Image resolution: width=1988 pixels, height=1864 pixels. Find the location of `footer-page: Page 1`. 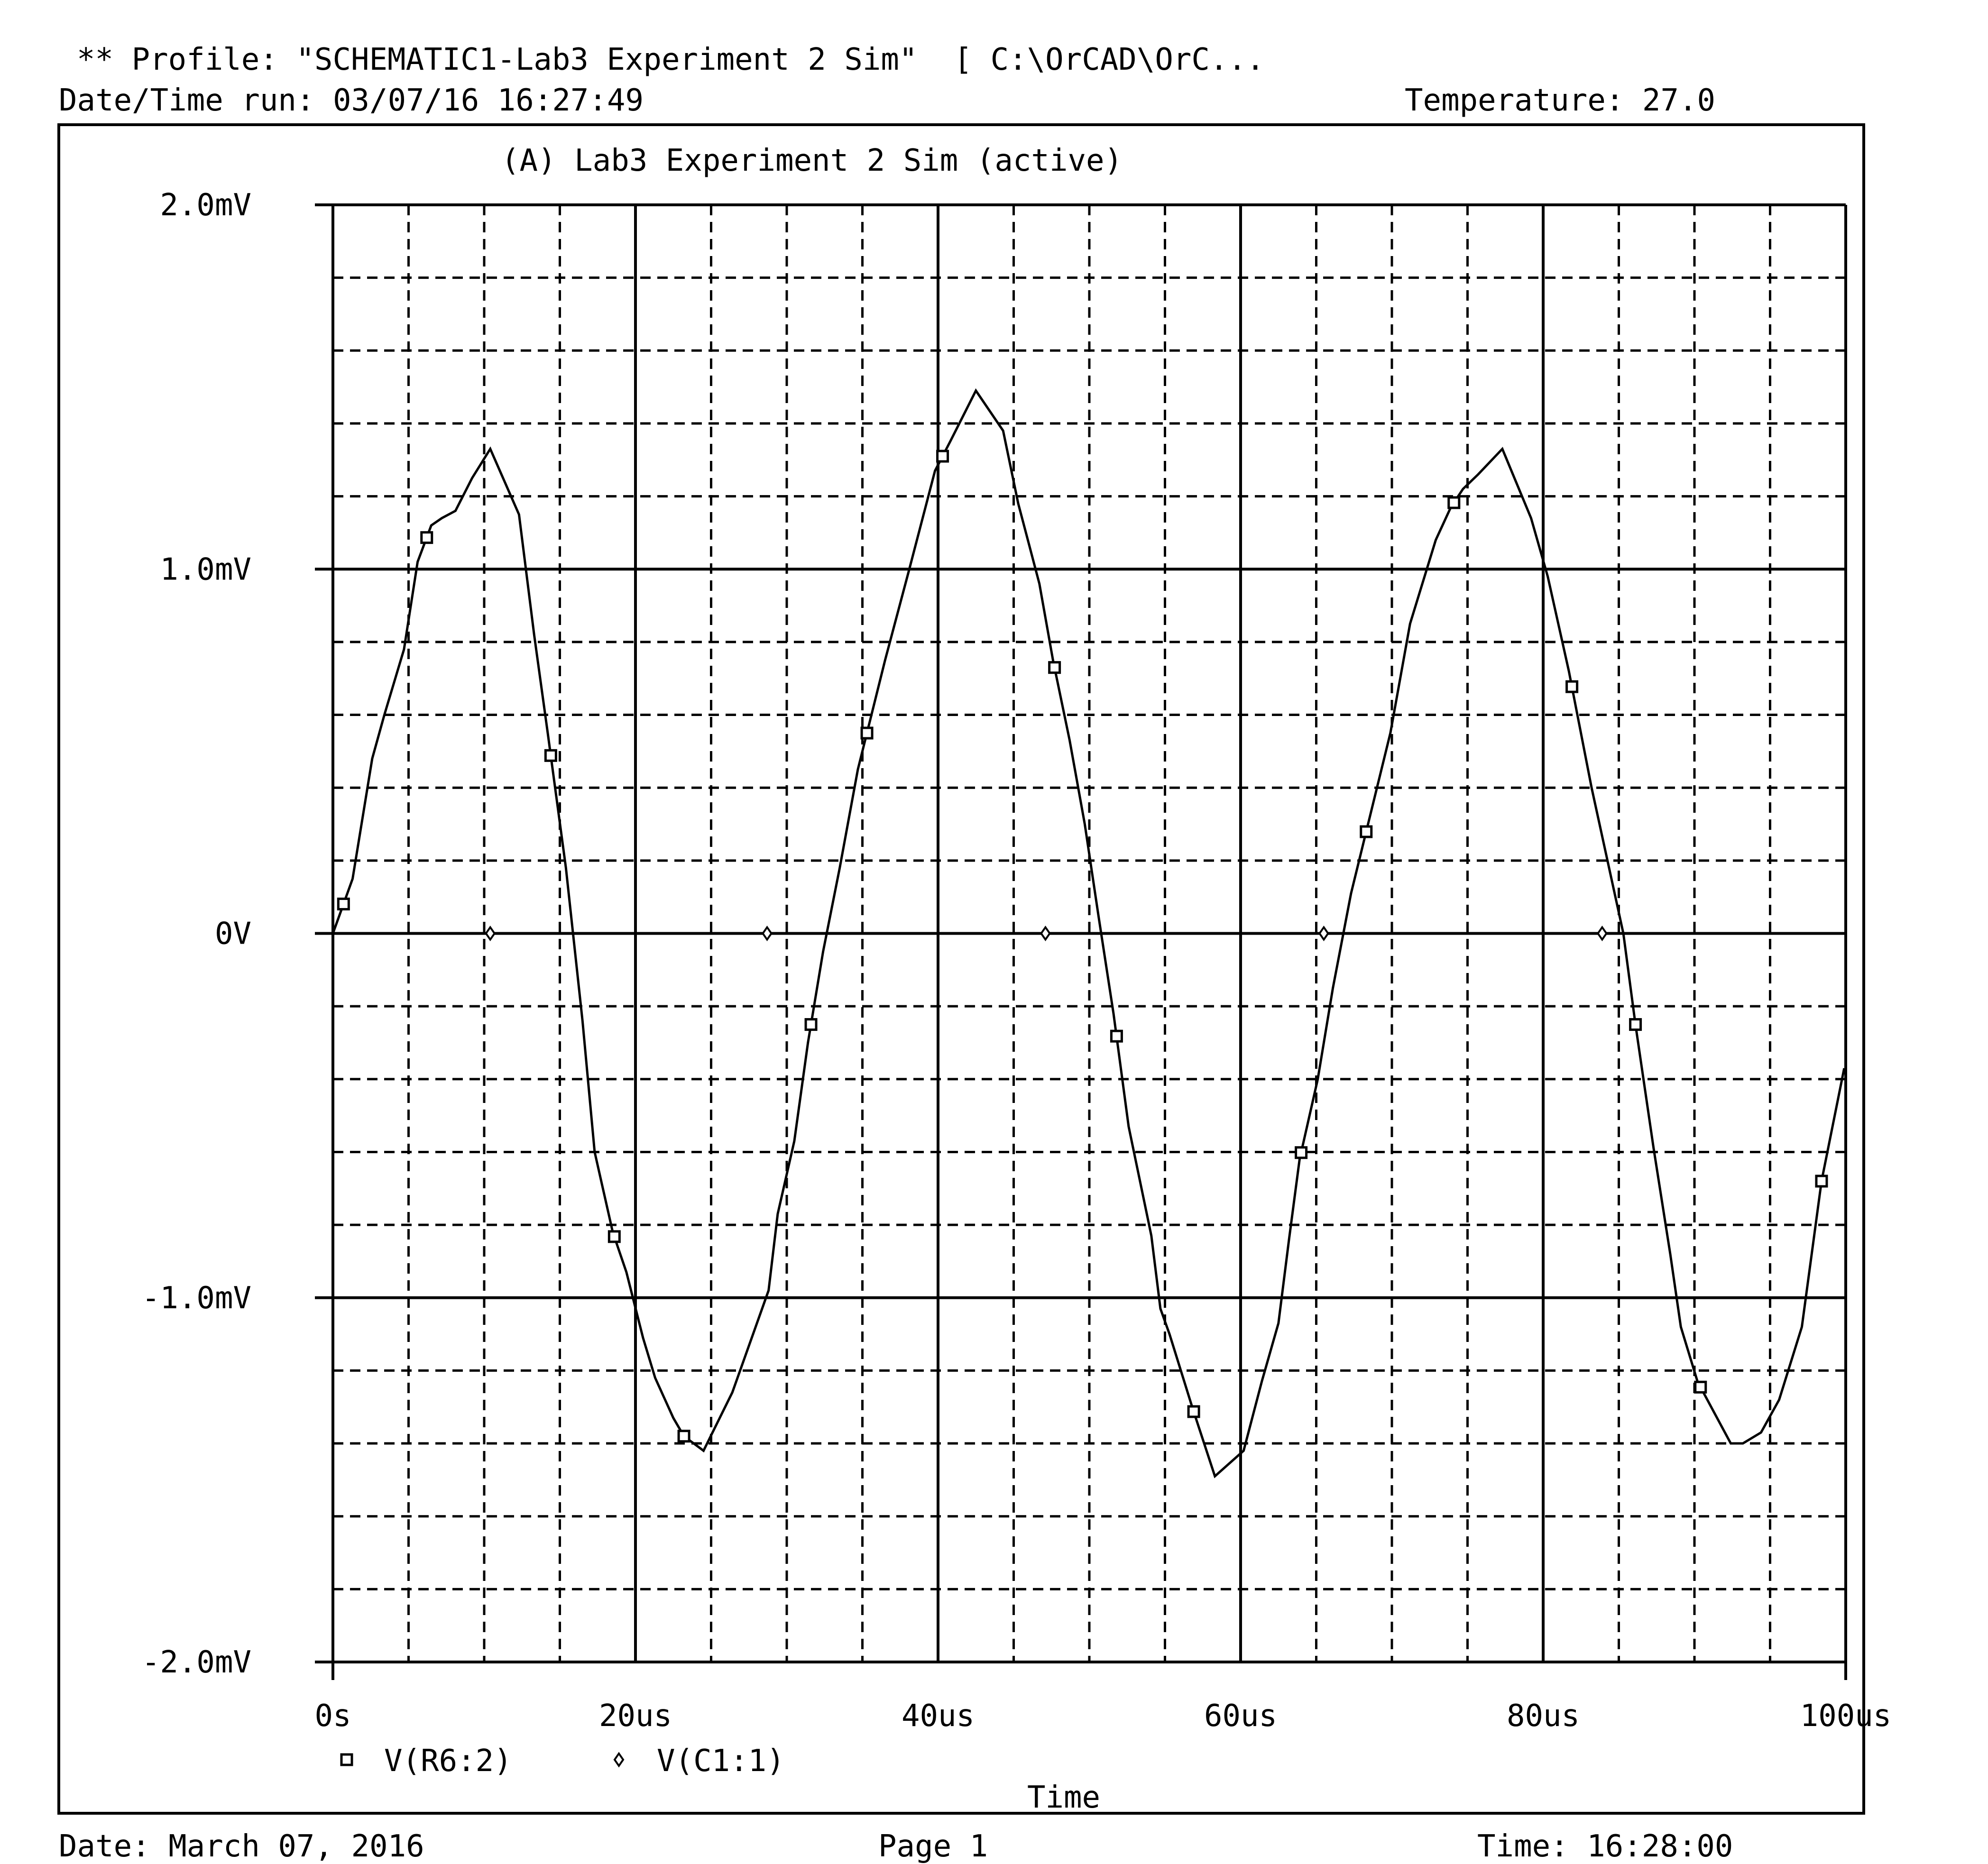

footer-page: Page 1 is located at coordinates (933, 1846).